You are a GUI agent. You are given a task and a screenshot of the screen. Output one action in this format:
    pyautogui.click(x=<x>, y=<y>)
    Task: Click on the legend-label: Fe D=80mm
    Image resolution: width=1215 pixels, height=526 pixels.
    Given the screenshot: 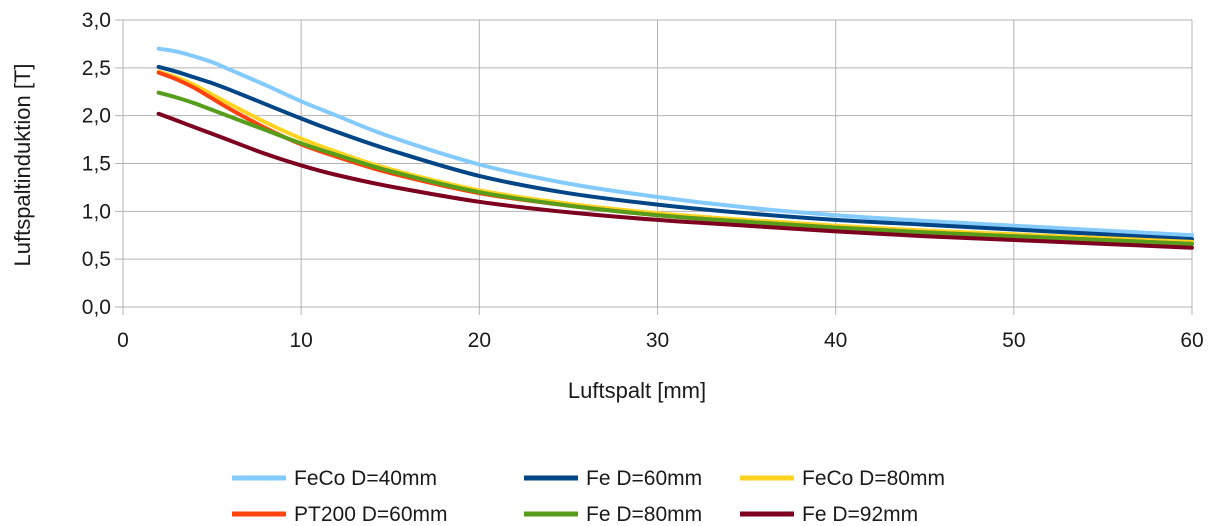 What is the action you would take?
    pyautogui.click(x=644, y=514)
    